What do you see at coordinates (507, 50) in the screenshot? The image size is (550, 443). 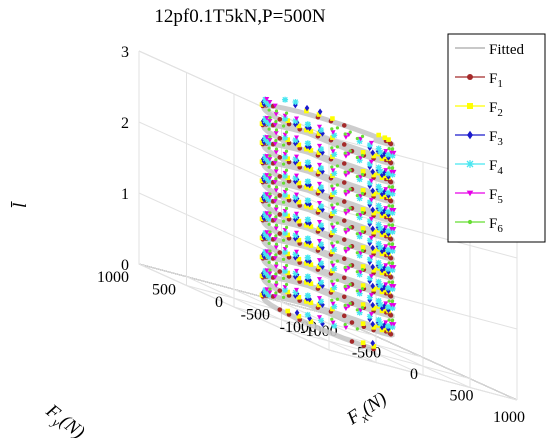 I see `legend-label: Fitted` at bounding box center [507, 50].